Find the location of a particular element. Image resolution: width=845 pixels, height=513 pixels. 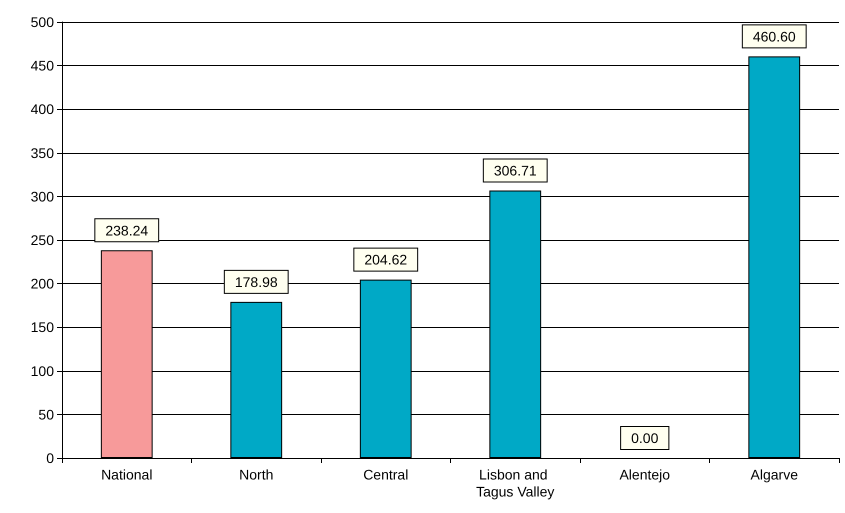

x-tick-label: Lisbon and Tagus Valley is located at coordinates (515, 483).